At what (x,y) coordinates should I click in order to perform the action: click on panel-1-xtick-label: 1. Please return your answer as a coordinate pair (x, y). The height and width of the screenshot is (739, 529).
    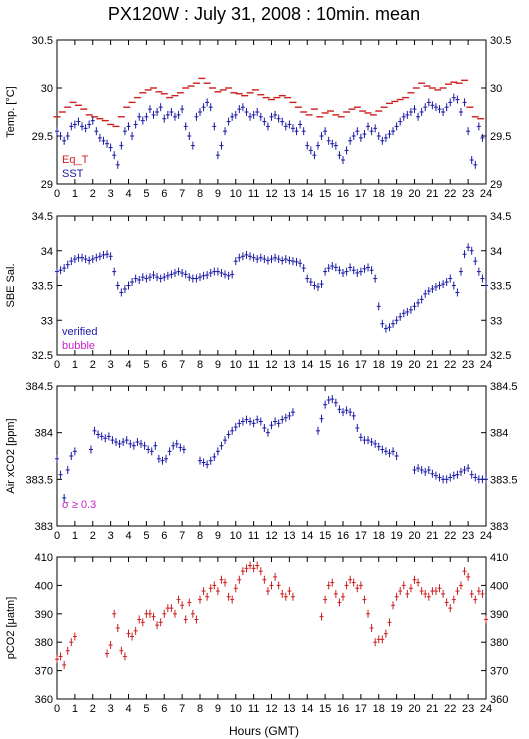
    Looking at the image, I should click on (75, 365).